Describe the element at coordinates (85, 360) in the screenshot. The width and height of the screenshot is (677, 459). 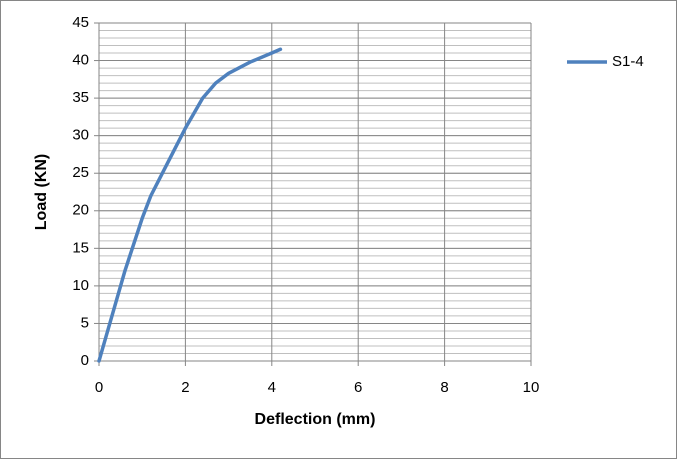
I see `y-tick-label: 0` at that location.